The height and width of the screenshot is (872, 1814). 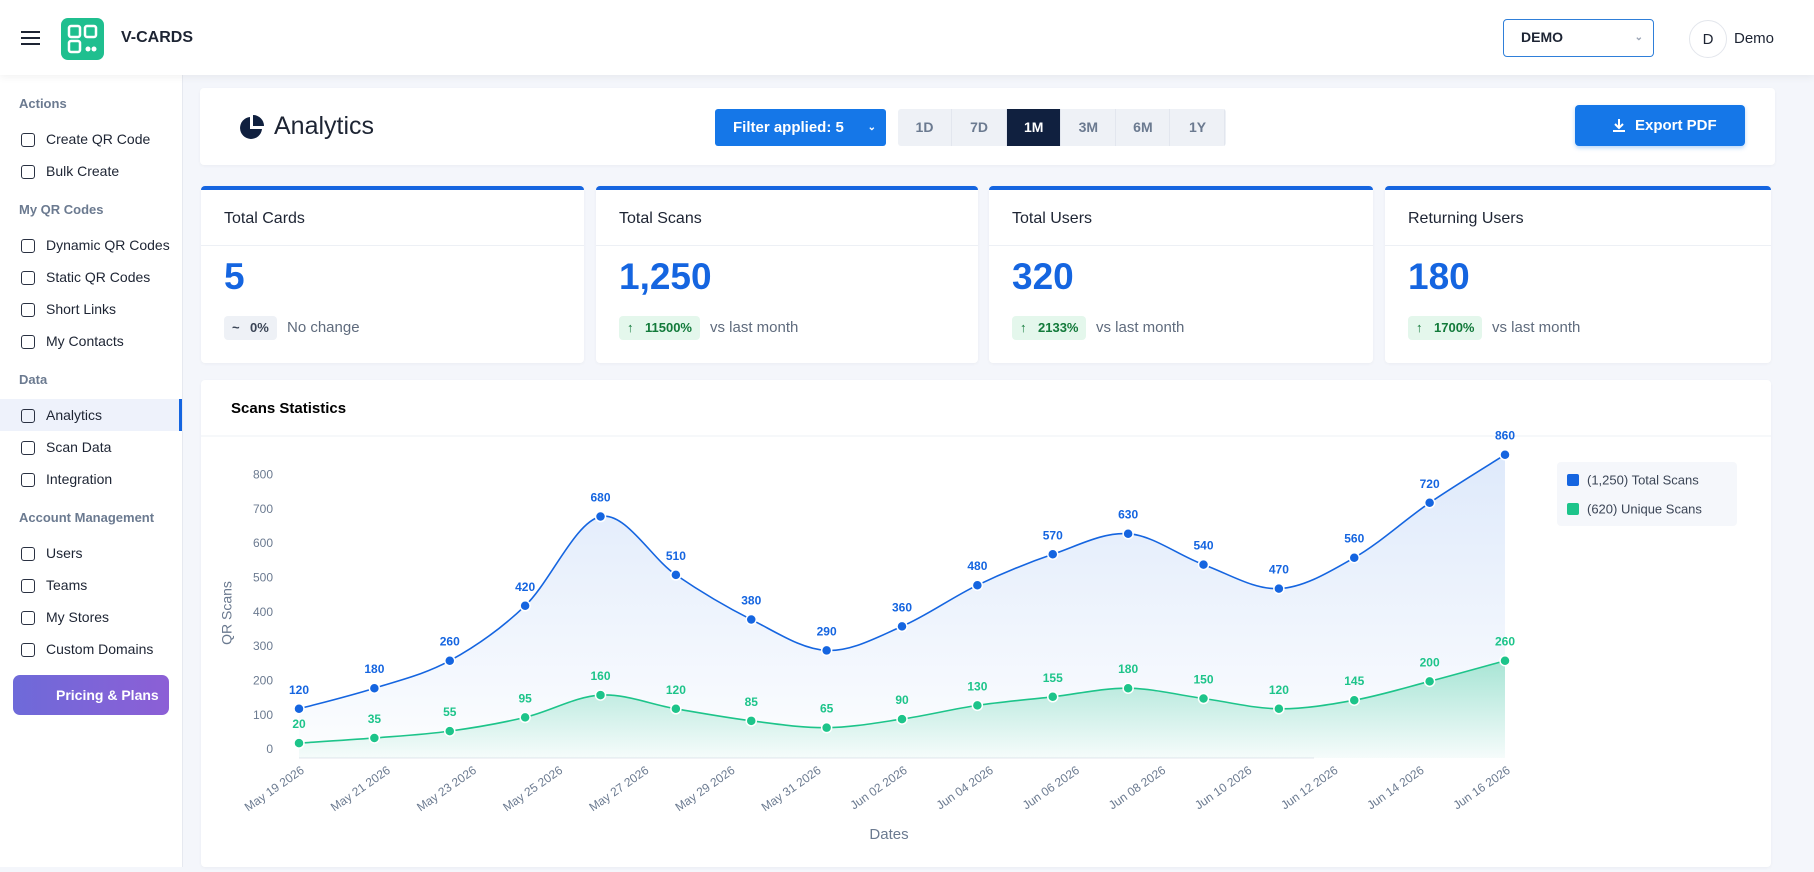 I want to click on data-label: 95, so click(x=525, y=698).